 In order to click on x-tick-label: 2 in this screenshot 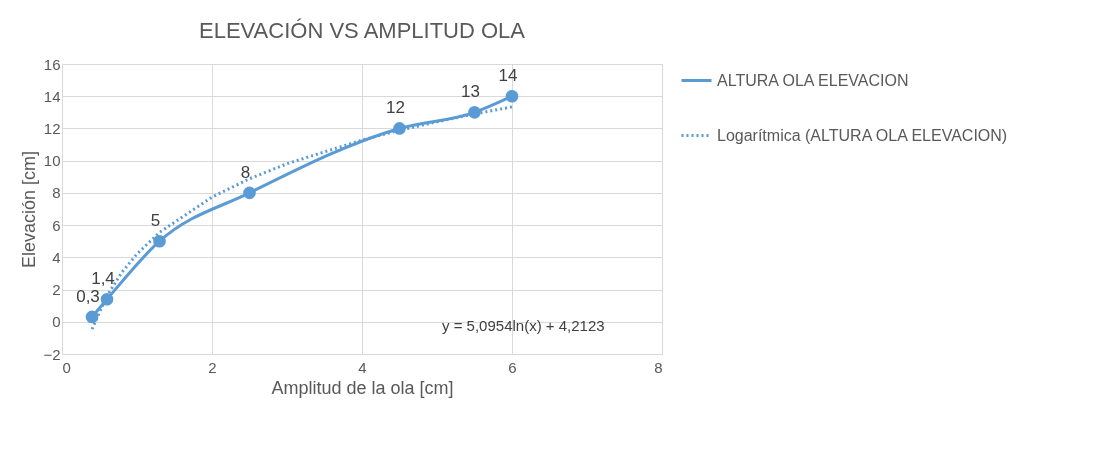, I will do `click(212, 367)`.